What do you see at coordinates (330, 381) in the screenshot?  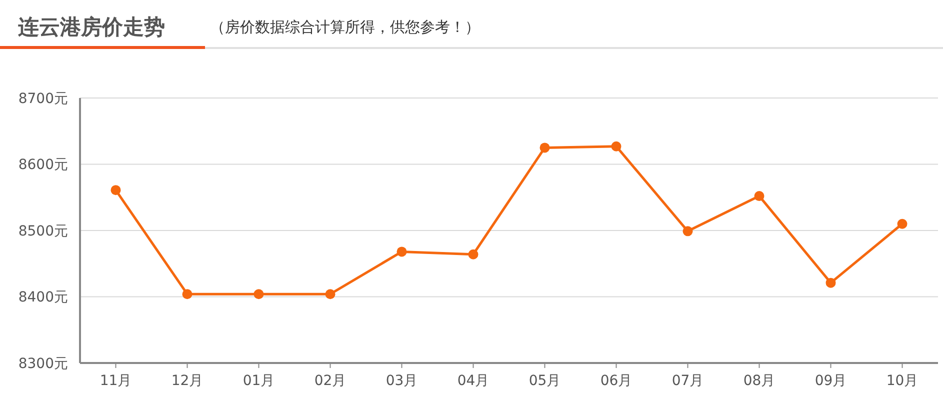 I see `x-tick-label: 02月` at bounding box center [330, 381].